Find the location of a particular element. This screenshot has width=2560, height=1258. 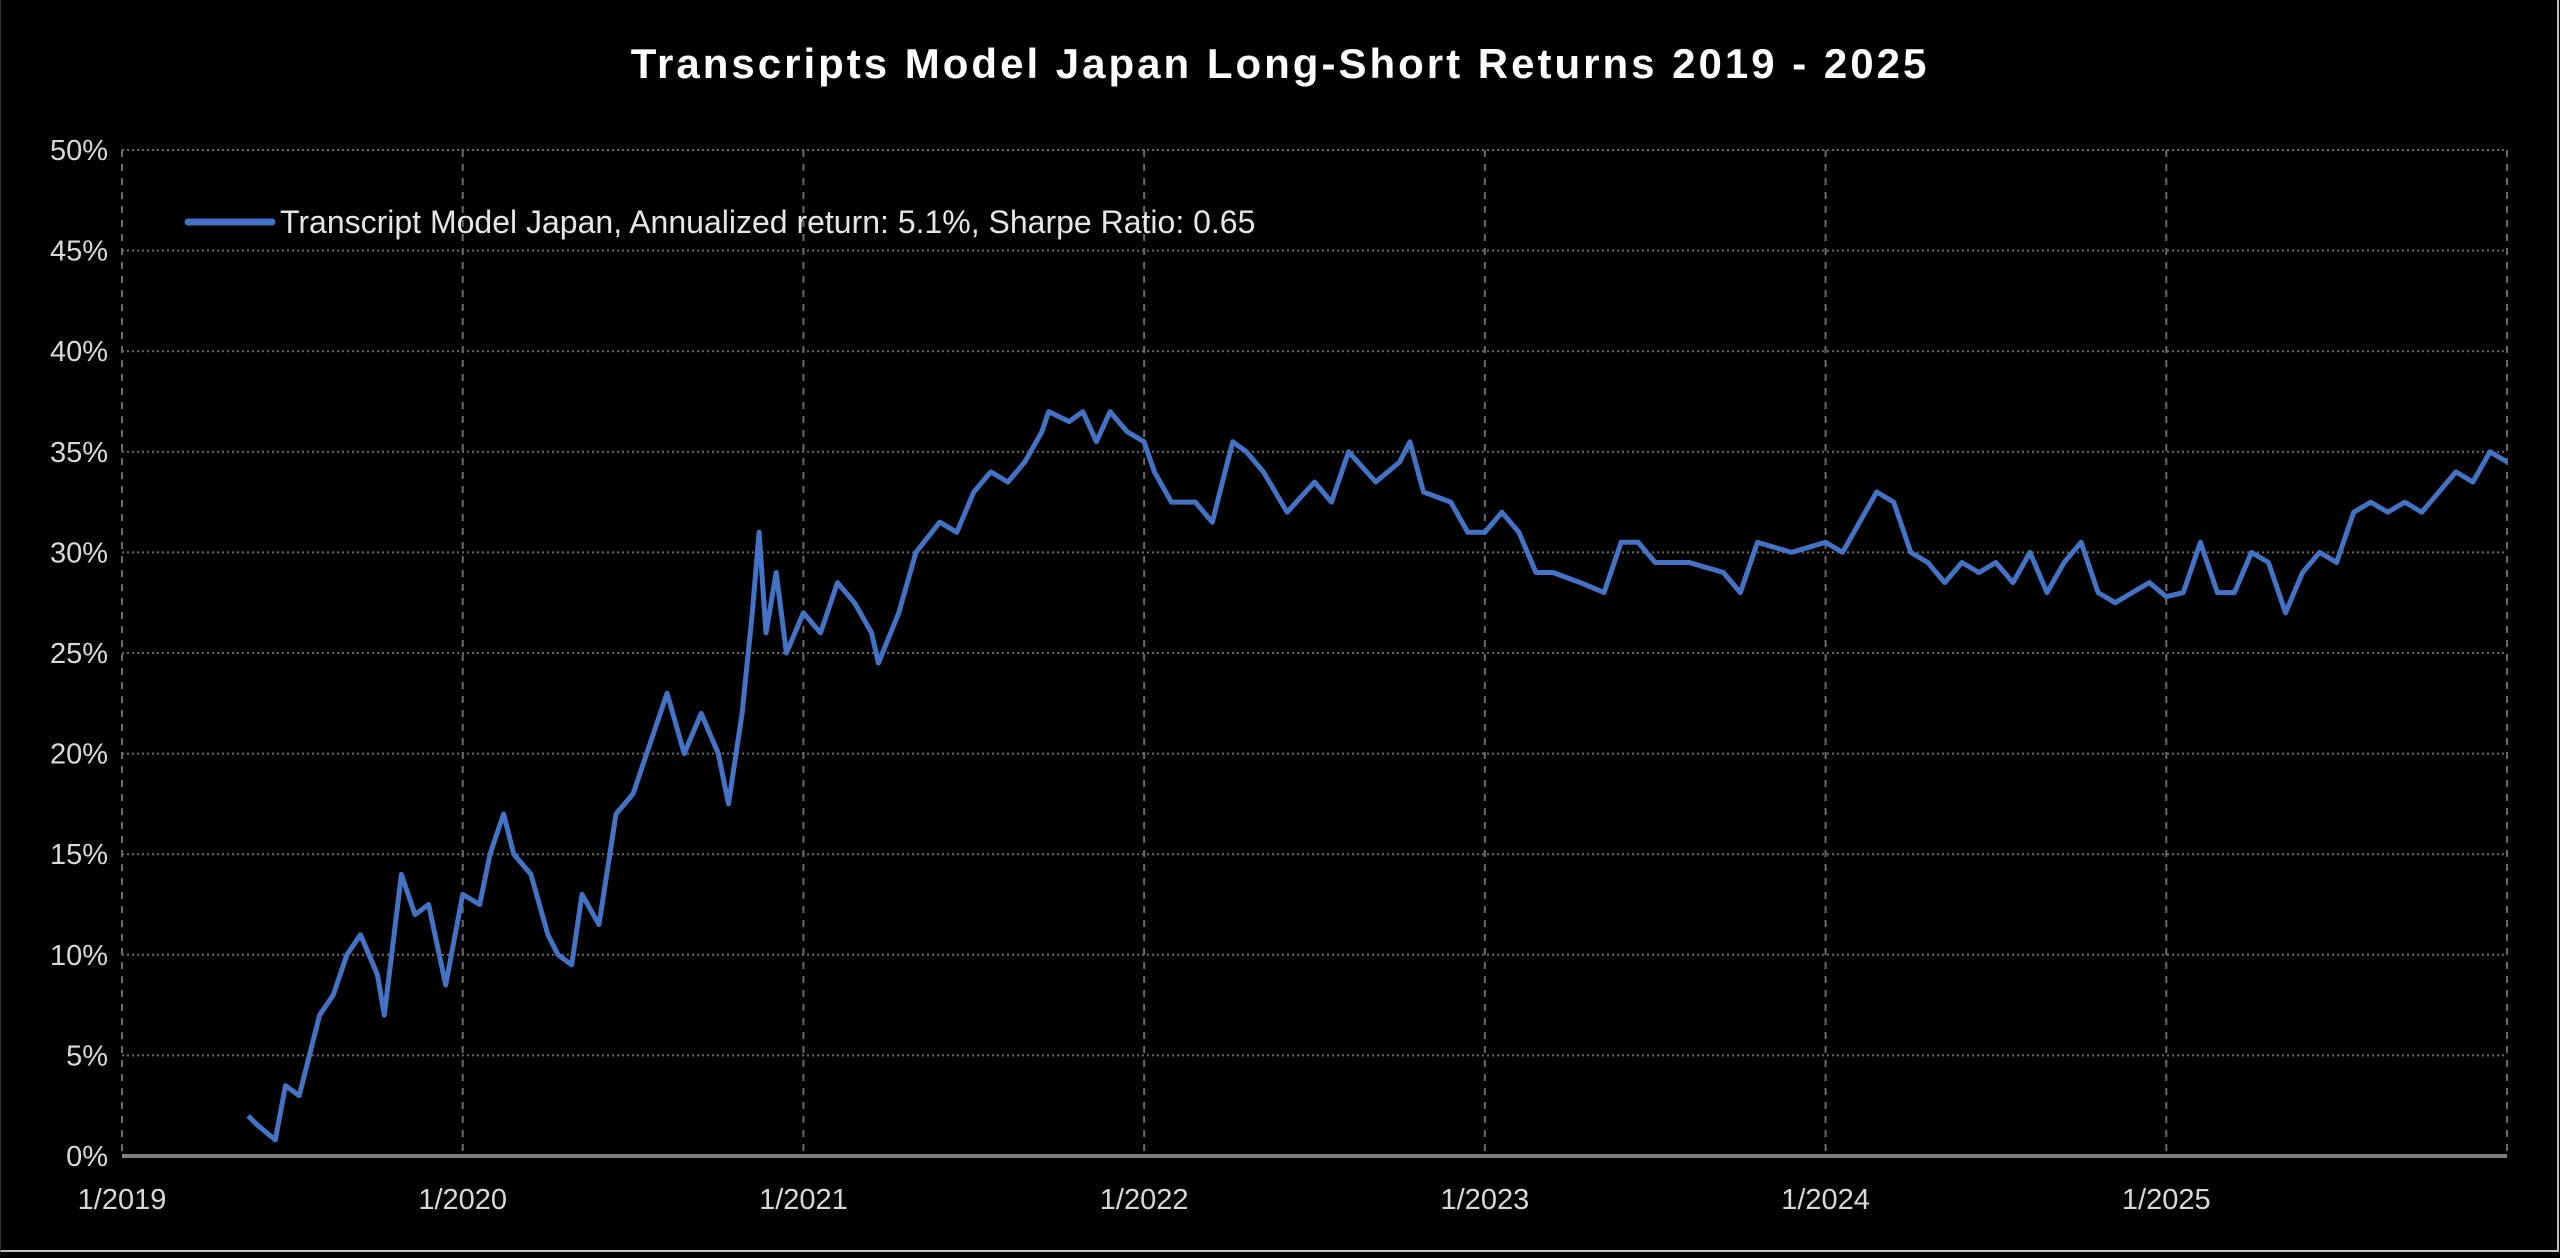

y-tick-label: 35% is located at coordinates (79, 453).